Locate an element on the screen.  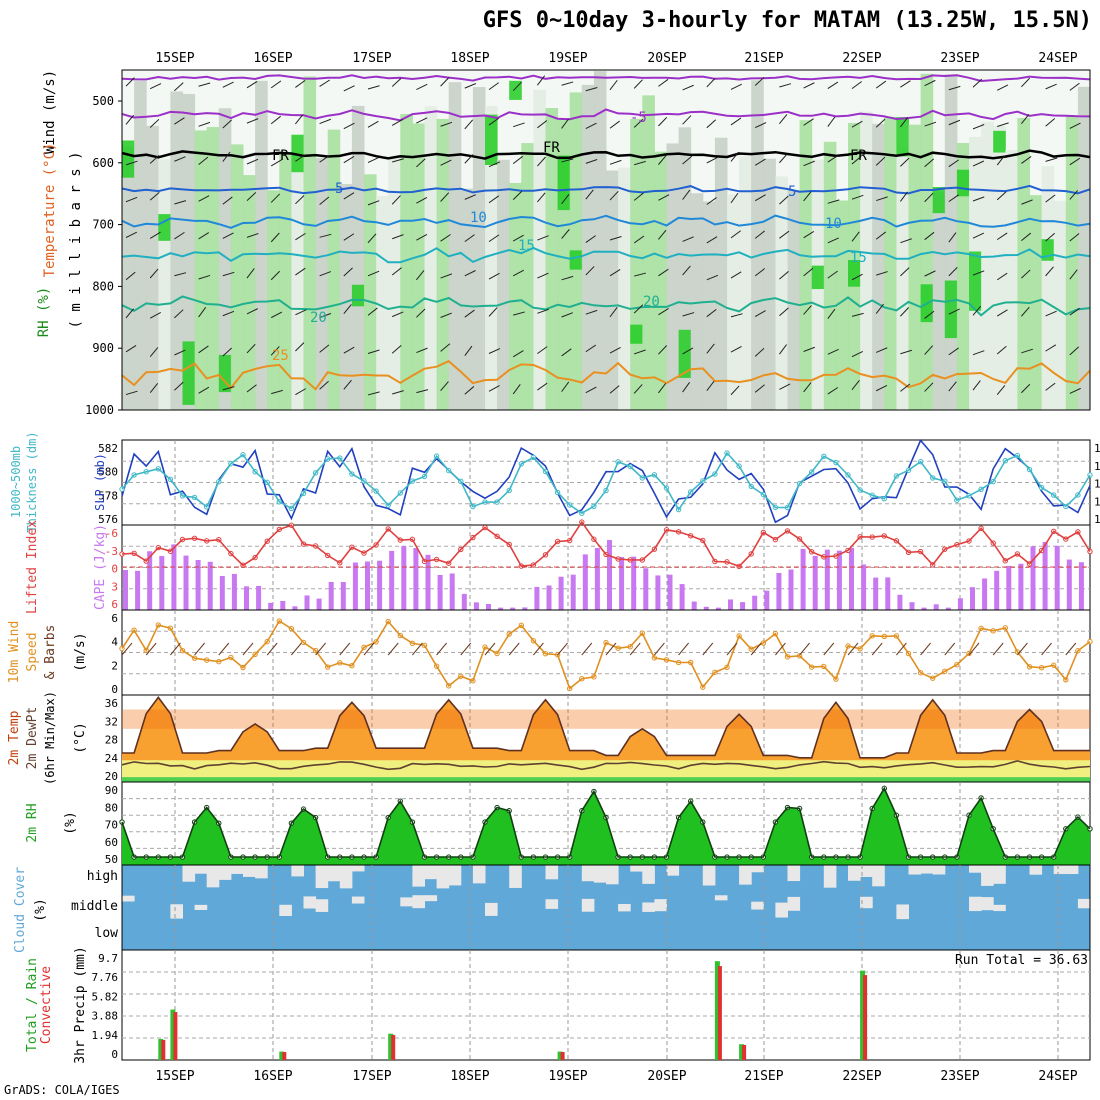
bottom-day-label: 23SEP is located at coordinates (959, 1076).